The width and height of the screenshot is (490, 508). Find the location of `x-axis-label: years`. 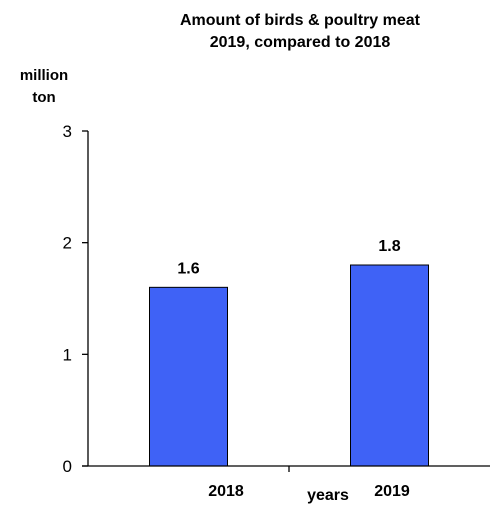

x-axis-label: years is located at coordinates (328, 495).